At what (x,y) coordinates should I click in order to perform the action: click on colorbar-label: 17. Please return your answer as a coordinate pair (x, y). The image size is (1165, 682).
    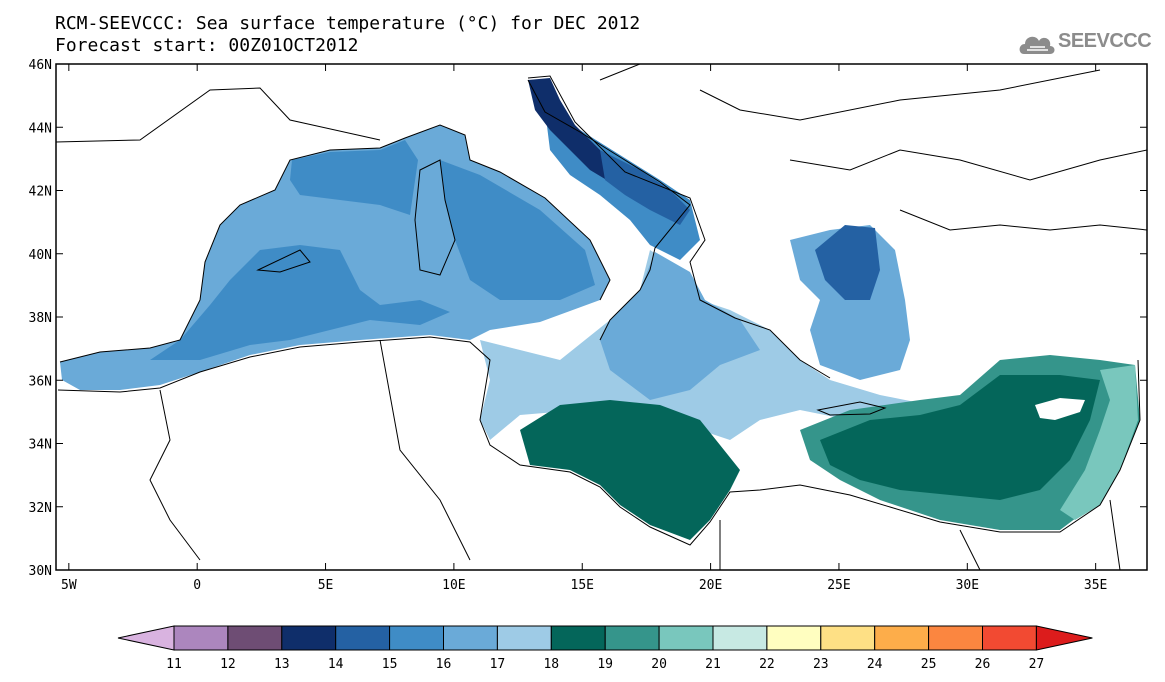
    Looking at the image, I should click on (498, 664).